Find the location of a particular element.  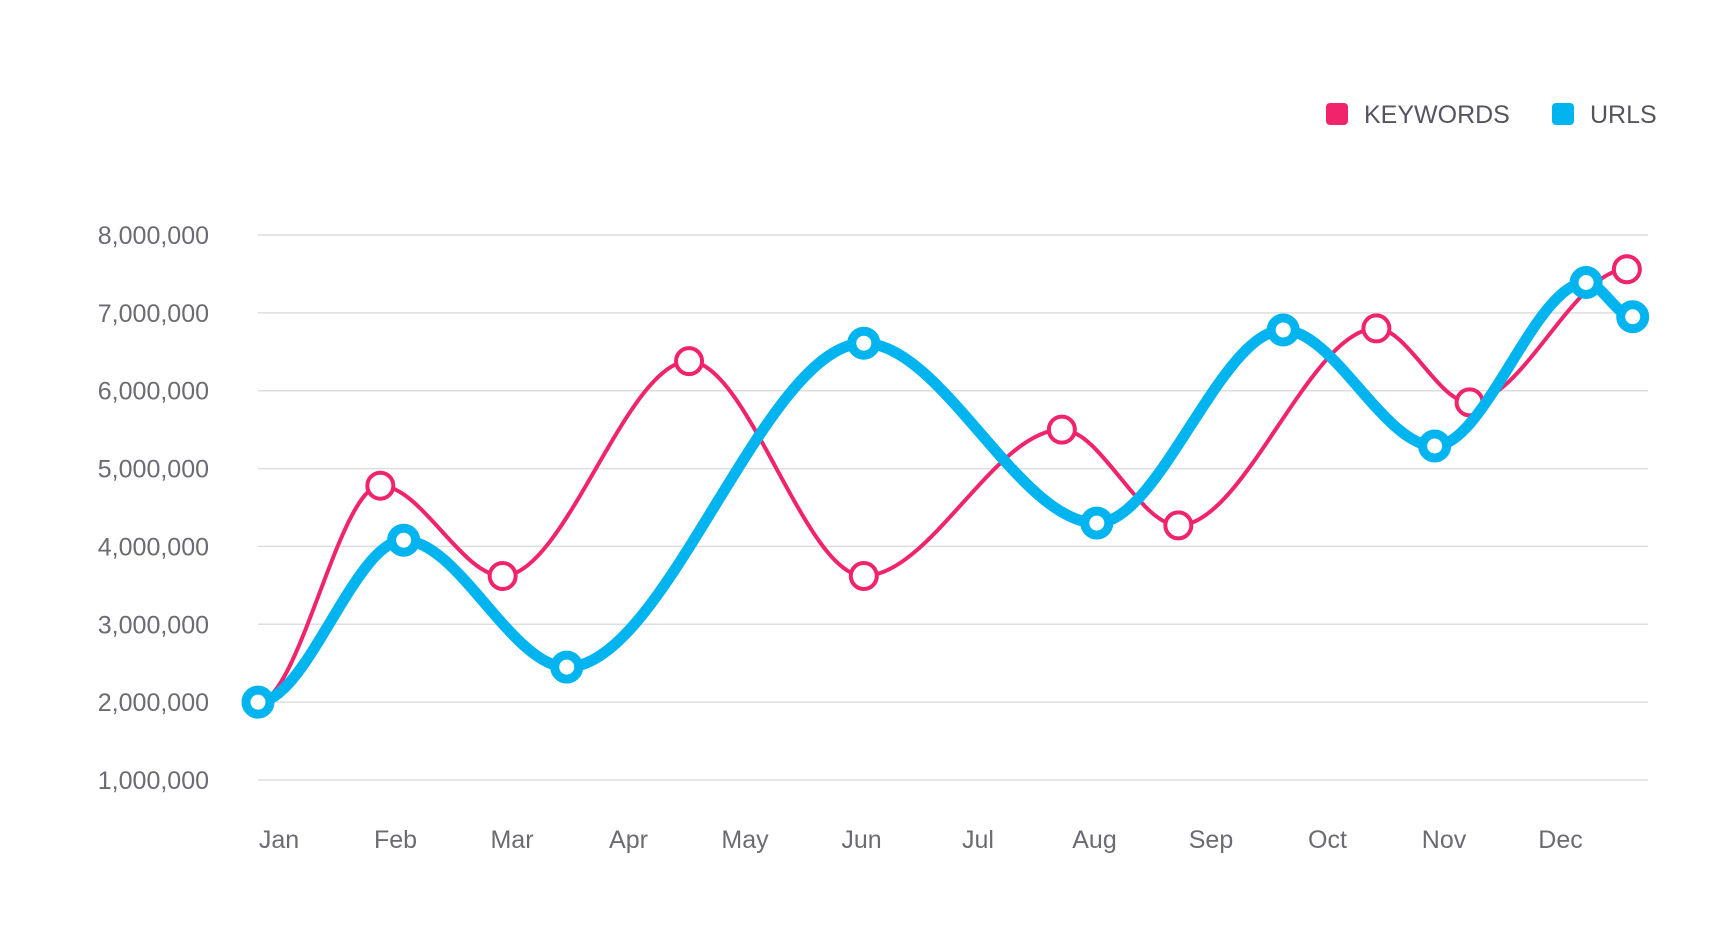

y-tick-label: 6,000,000 is located at coordinates (153, 392).